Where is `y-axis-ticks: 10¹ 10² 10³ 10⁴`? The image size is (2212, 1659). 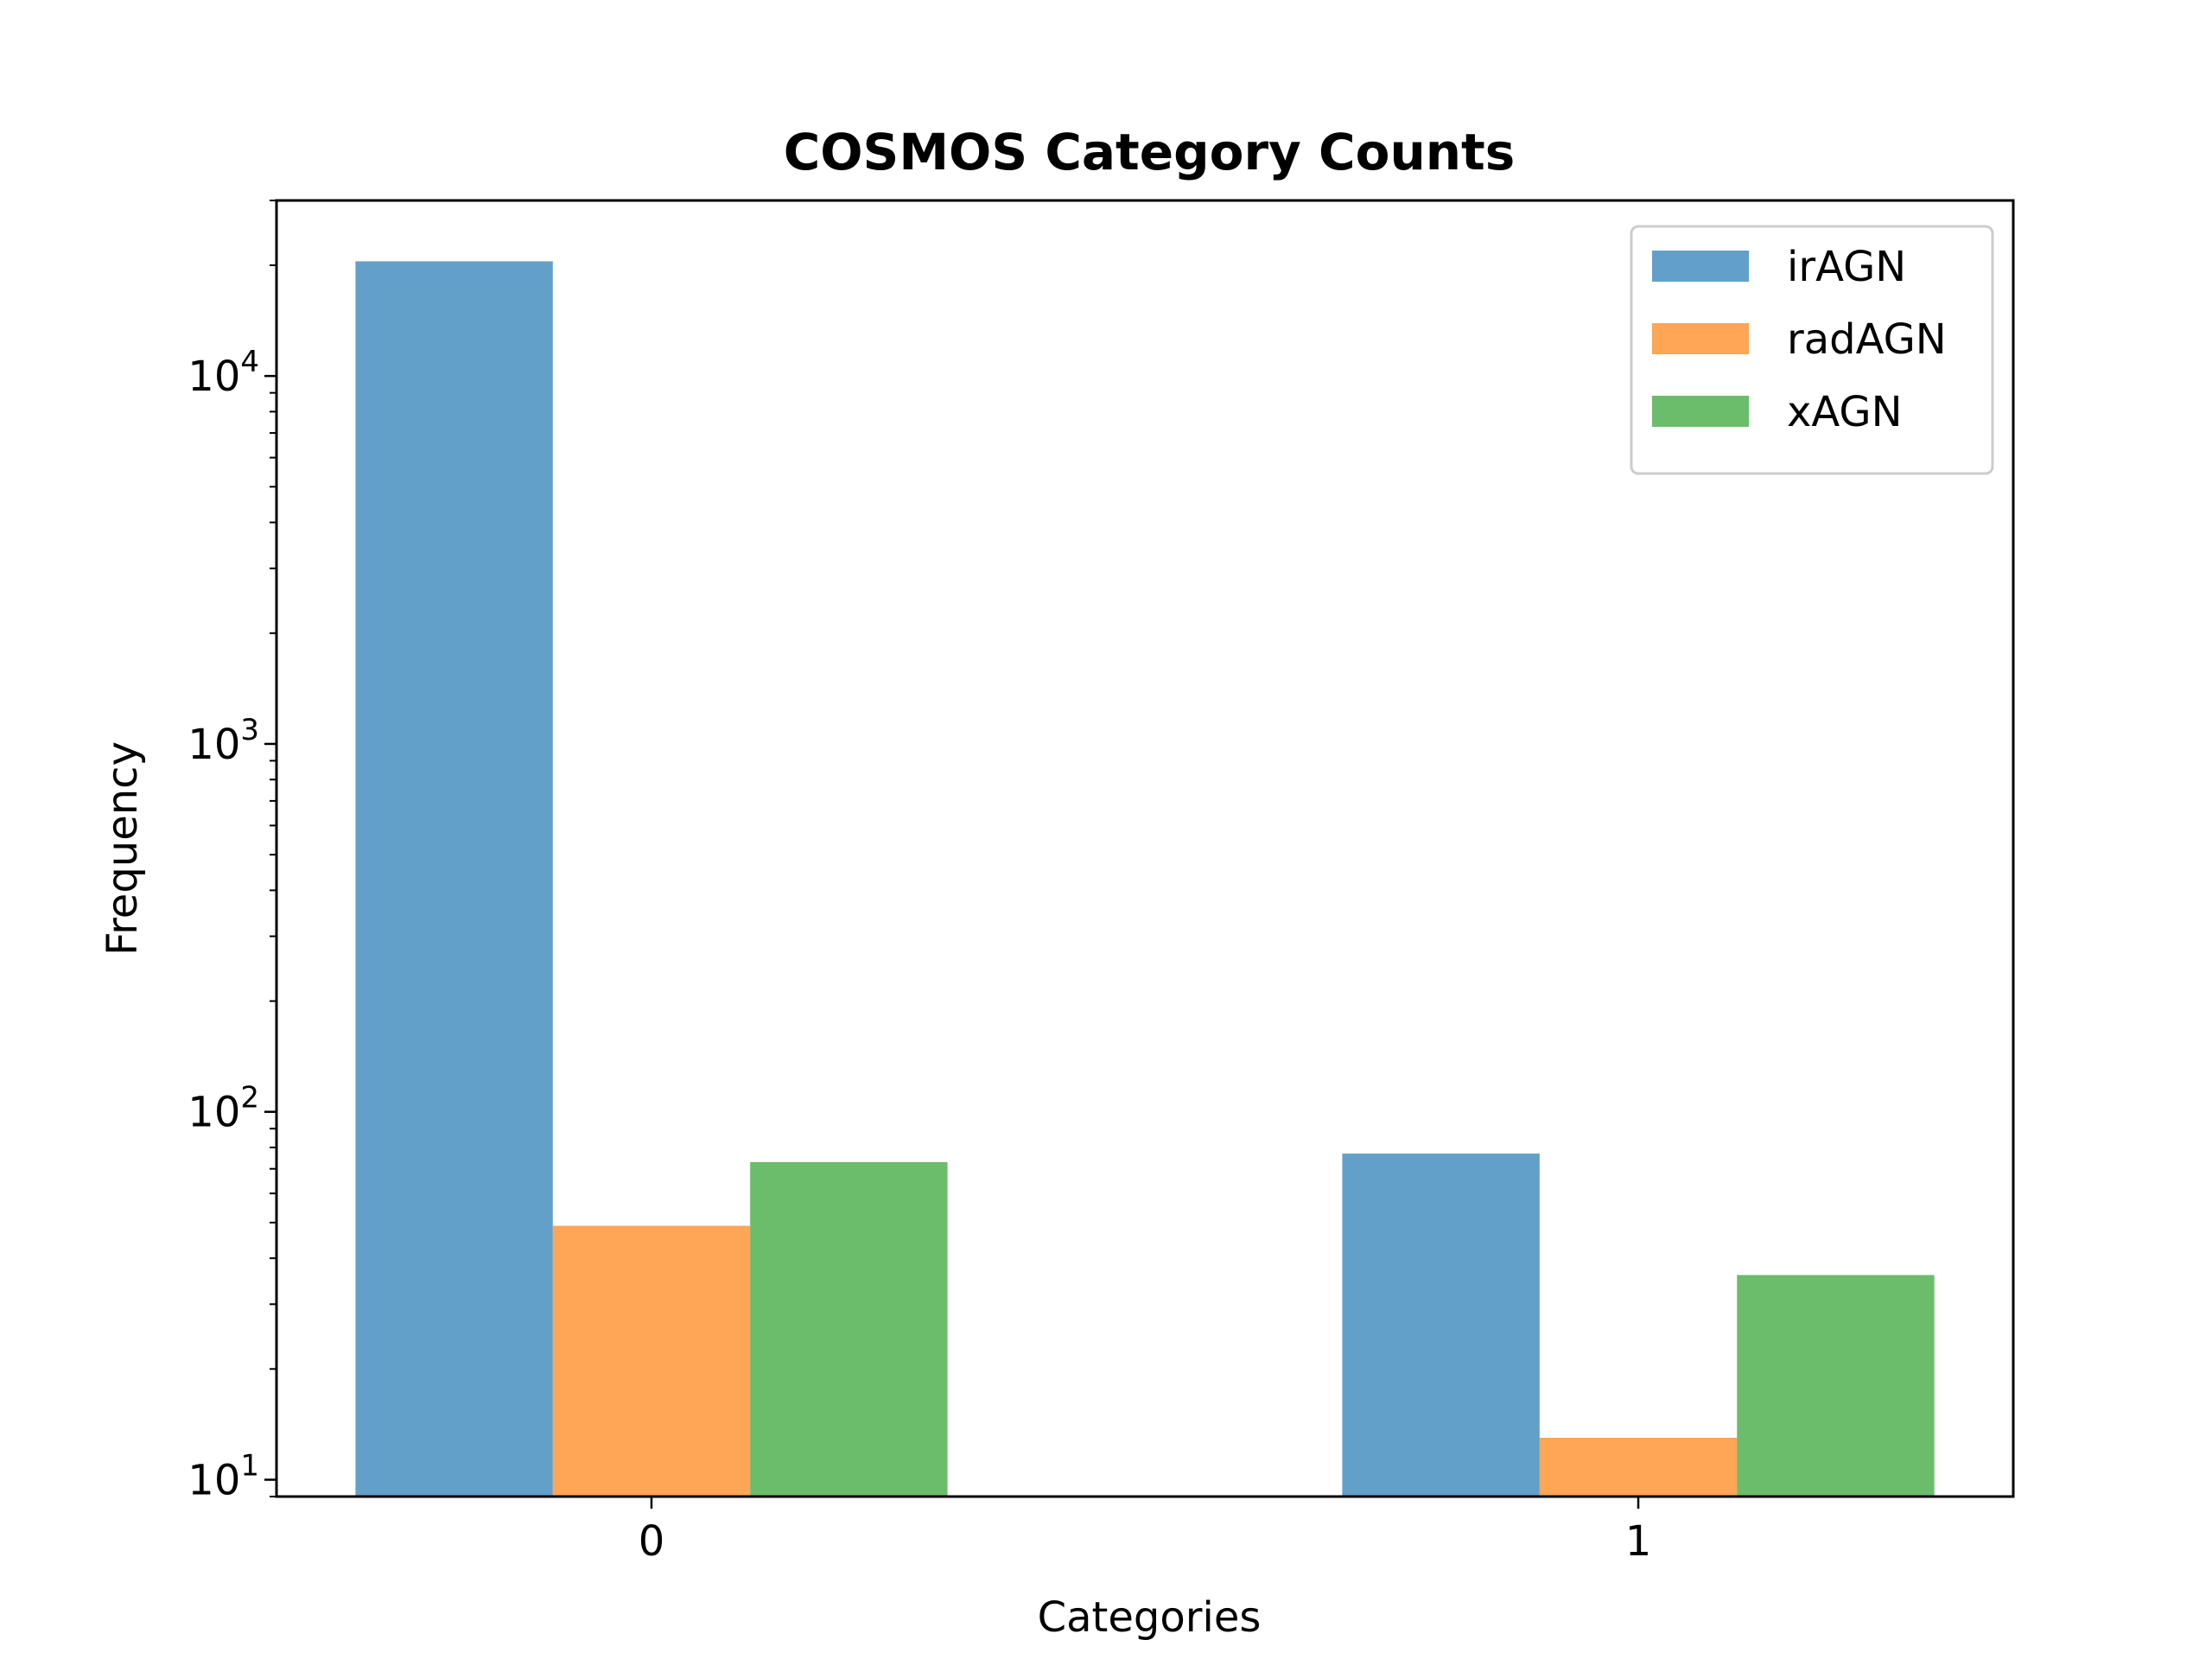 y-axis-ticks: 10¹ 10² 10³ 10⁴ is located at coordinates (232, 852).